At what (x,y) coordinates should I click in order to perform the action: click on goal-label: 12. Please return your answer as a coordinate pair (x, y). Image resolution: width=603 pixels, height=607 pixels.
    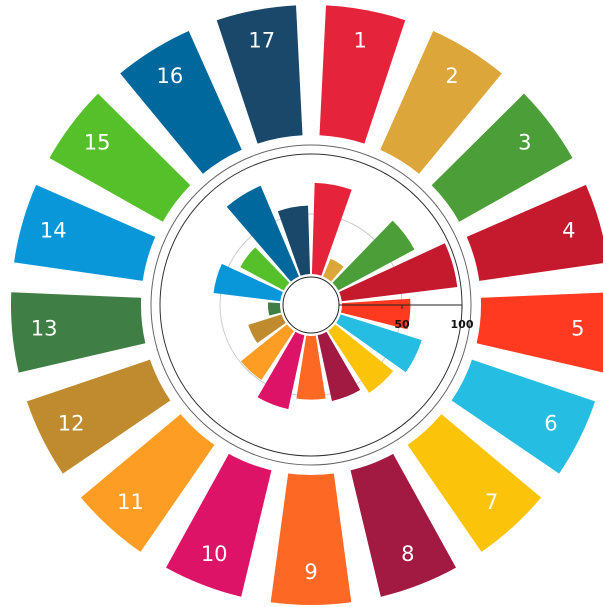
    Looking at the image, I should click on (71, 423).